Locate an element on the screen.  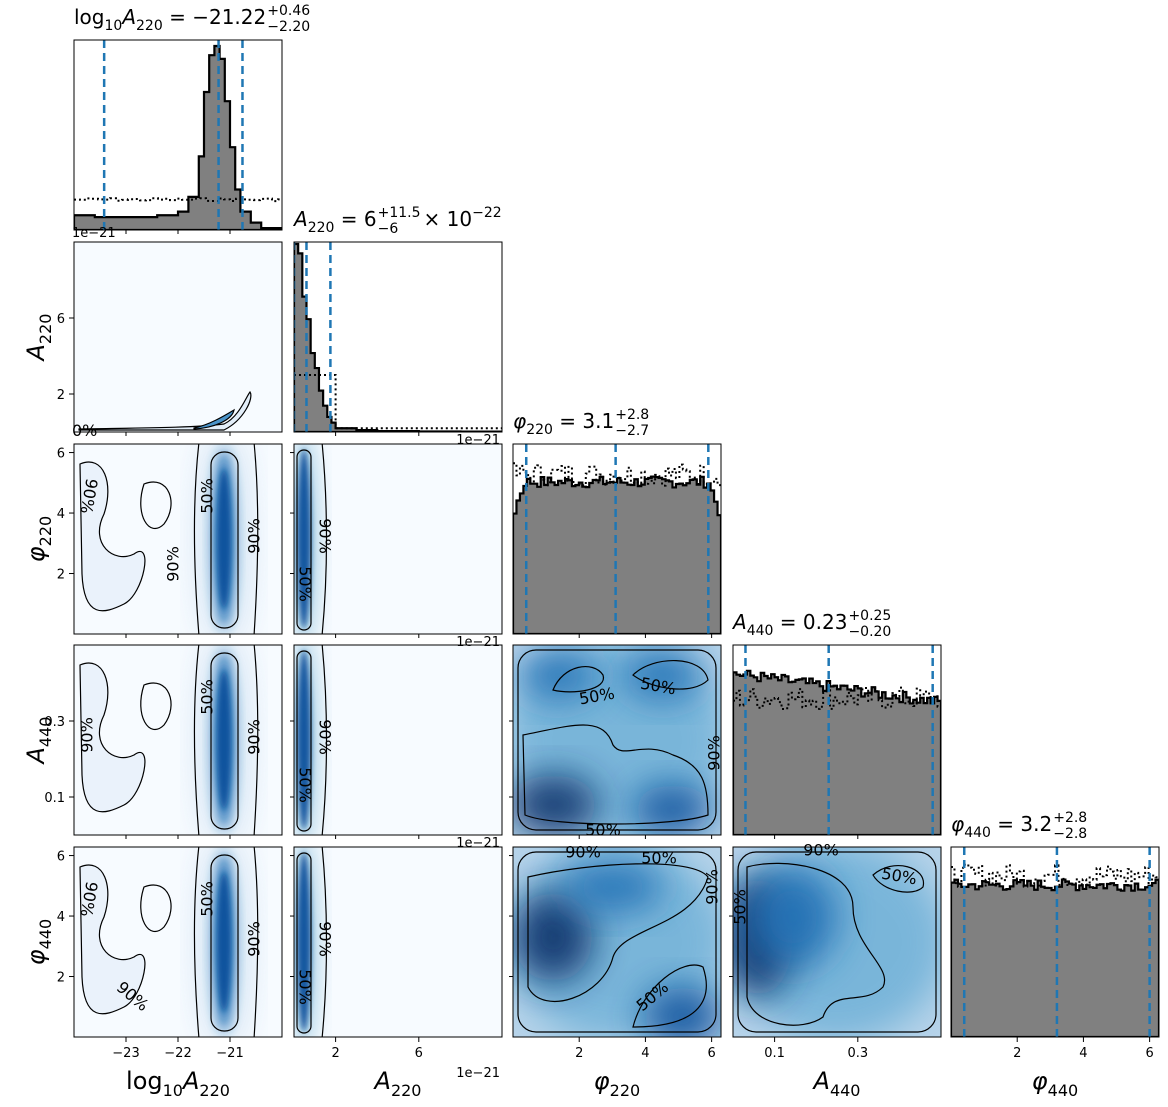
marginal-A440 is located at coordinates (837, 740).